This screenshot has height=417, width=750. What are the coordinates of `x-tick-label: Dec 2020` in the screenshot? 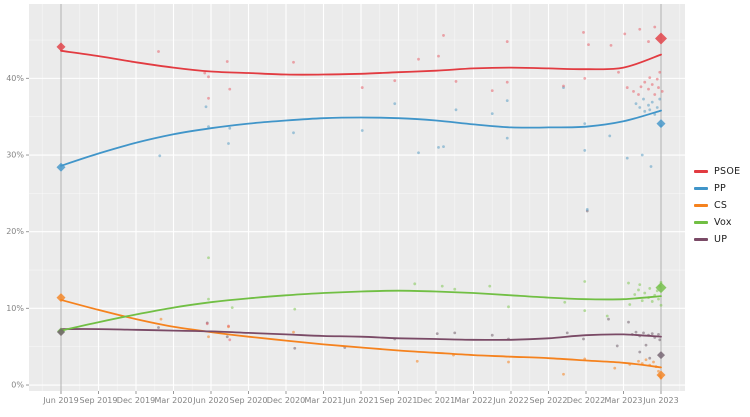 It's located at (286, 400).